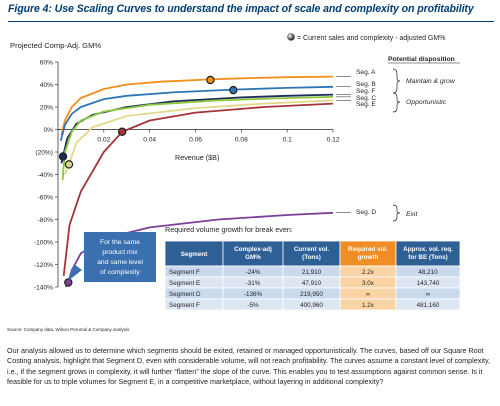 The image size is (500, 406). What do you see at coordinates (312, 272) in the screenshot?
I see `table-cell-text: 21,910` at bounding box center [312, 272].